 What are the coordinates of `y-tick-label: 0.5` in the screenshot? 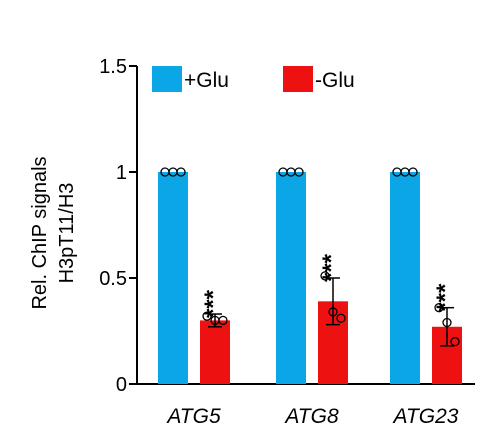 It's located at (113, 279).